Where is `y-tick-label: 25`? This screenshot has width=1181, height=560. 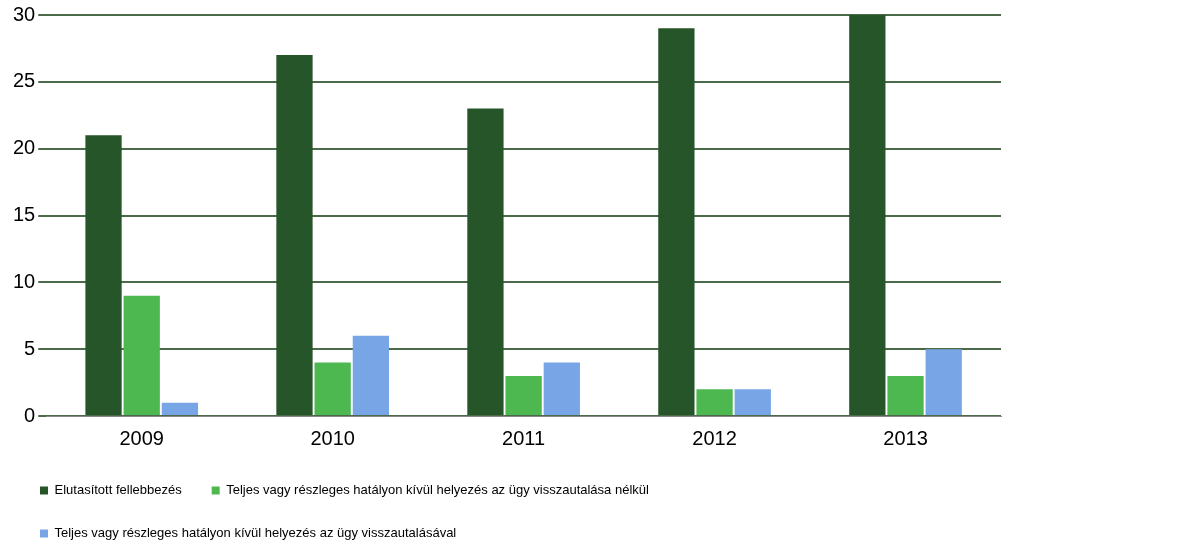
y-tick-label: 25 is located at coordinates (24, 80).